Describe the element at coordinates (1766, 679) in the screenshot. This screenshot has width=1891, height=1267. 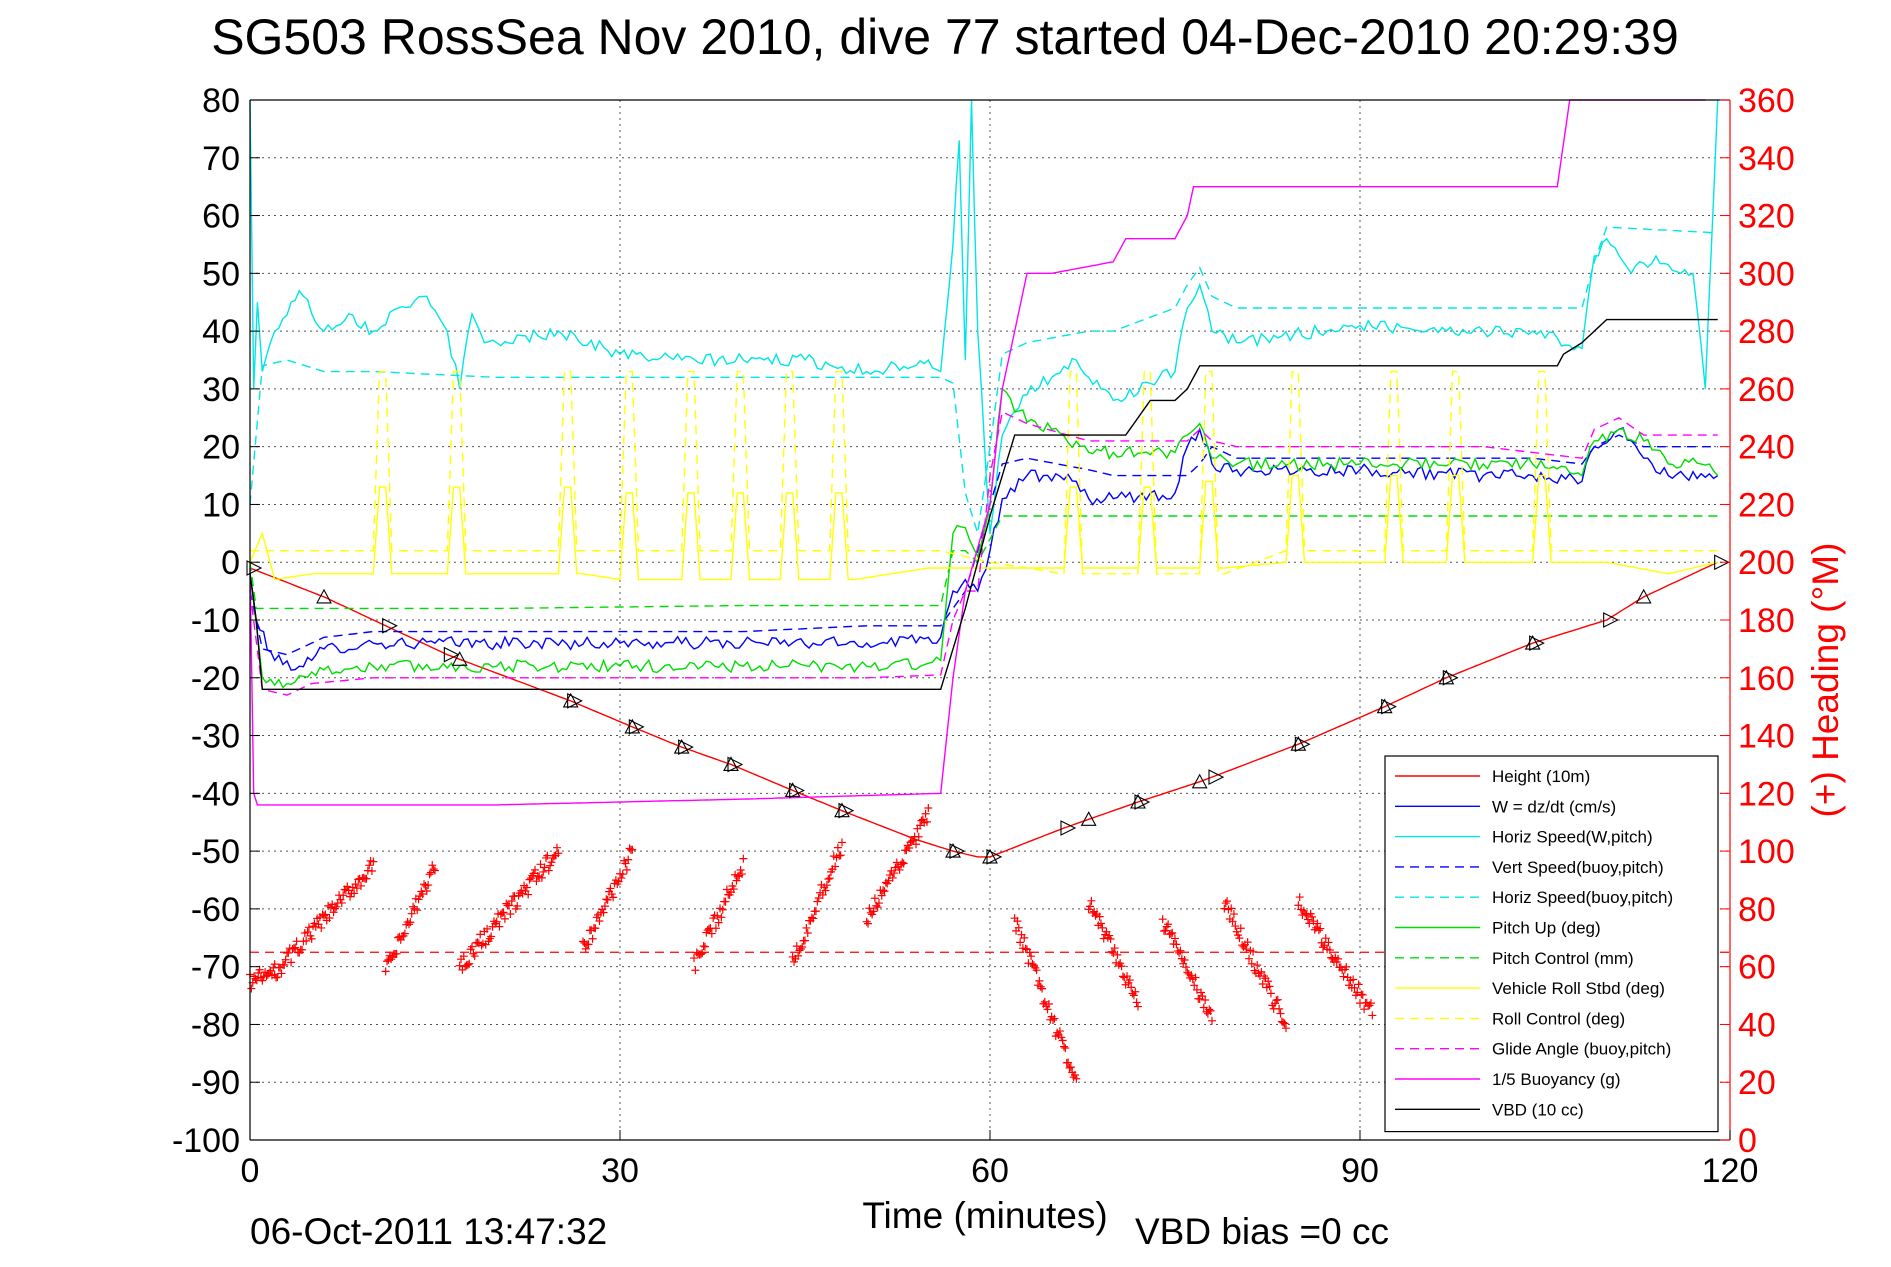
I see `y-right-tick-label-8: 160` at that location.